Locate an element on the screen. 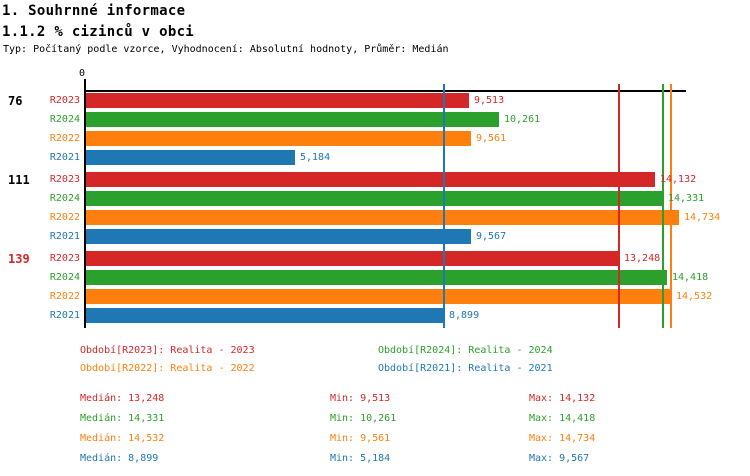  bar-value-label: 10,261 is located at coordinates (522, 119).